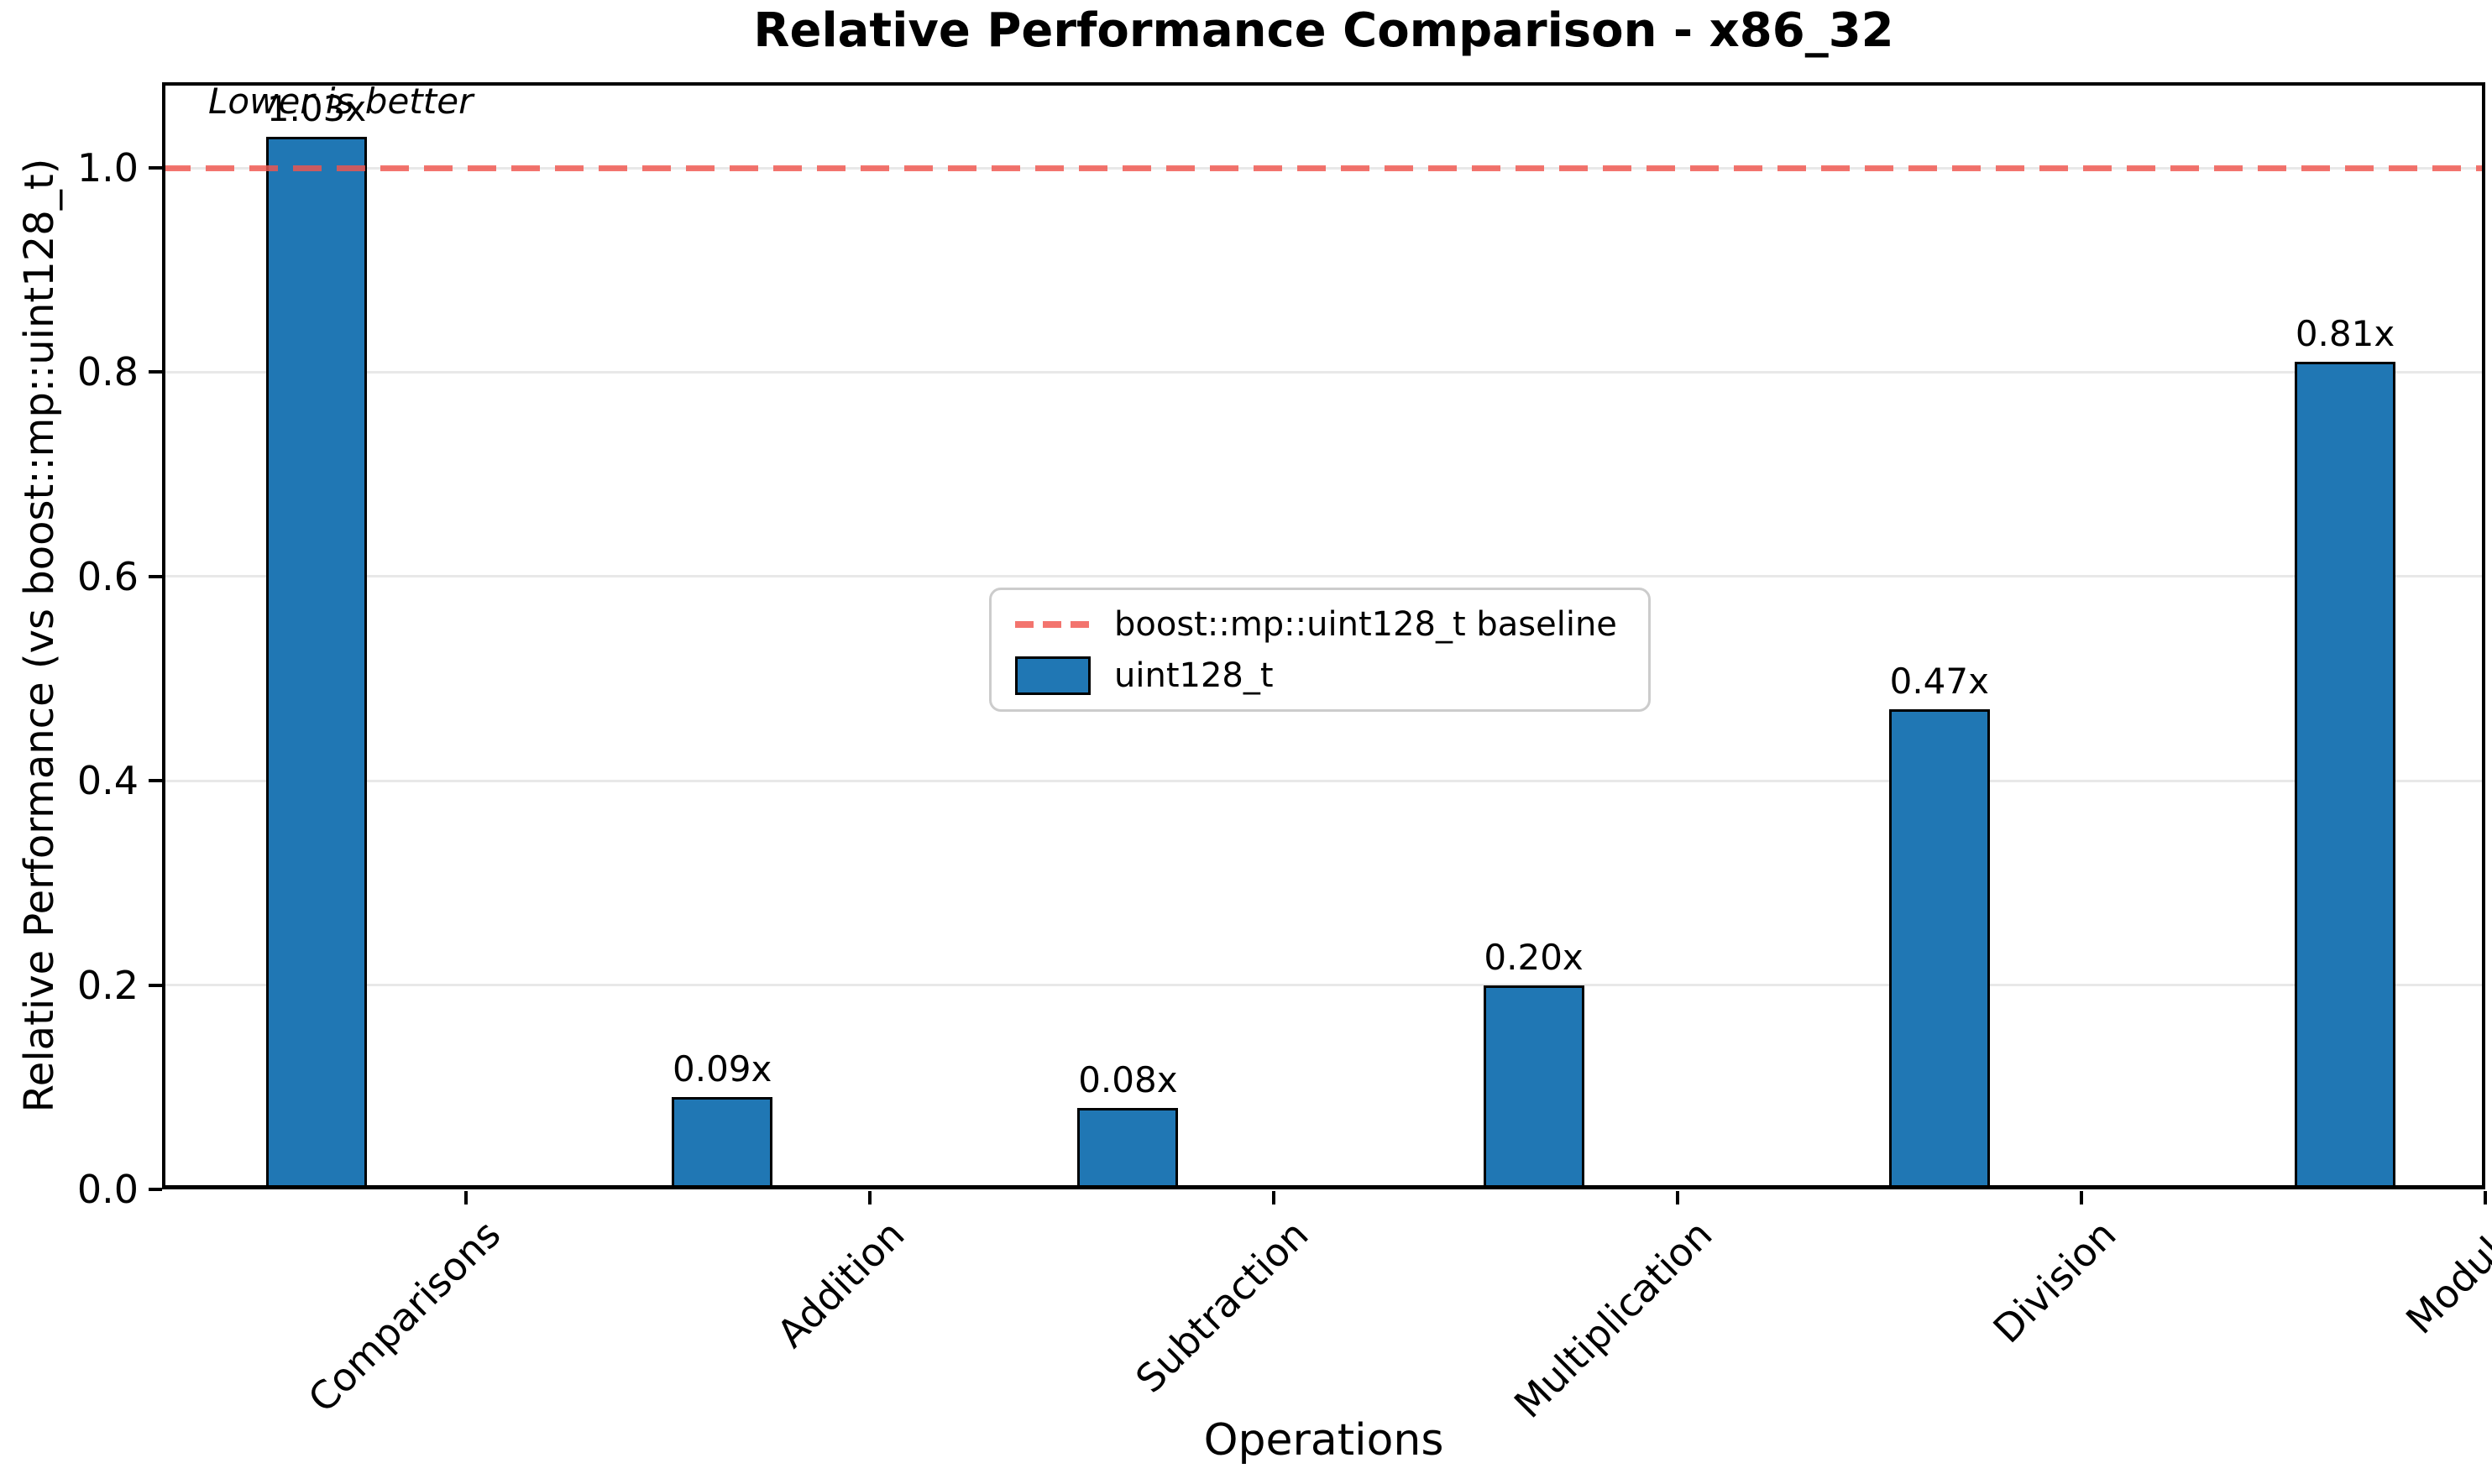 This screenshot has height=1484, width=2492. I want to click on bar-value-label: 0.09x, so click(722, 1069).